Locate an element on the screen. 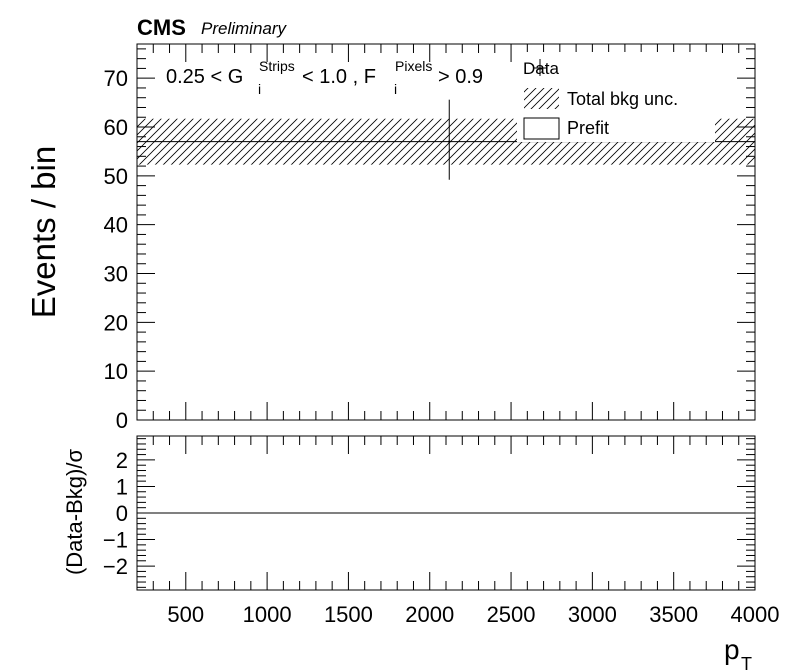 Image resolution: width=796 pixels, height=672 pixels. x-axis-label: p is located at coordinates (732, 649).